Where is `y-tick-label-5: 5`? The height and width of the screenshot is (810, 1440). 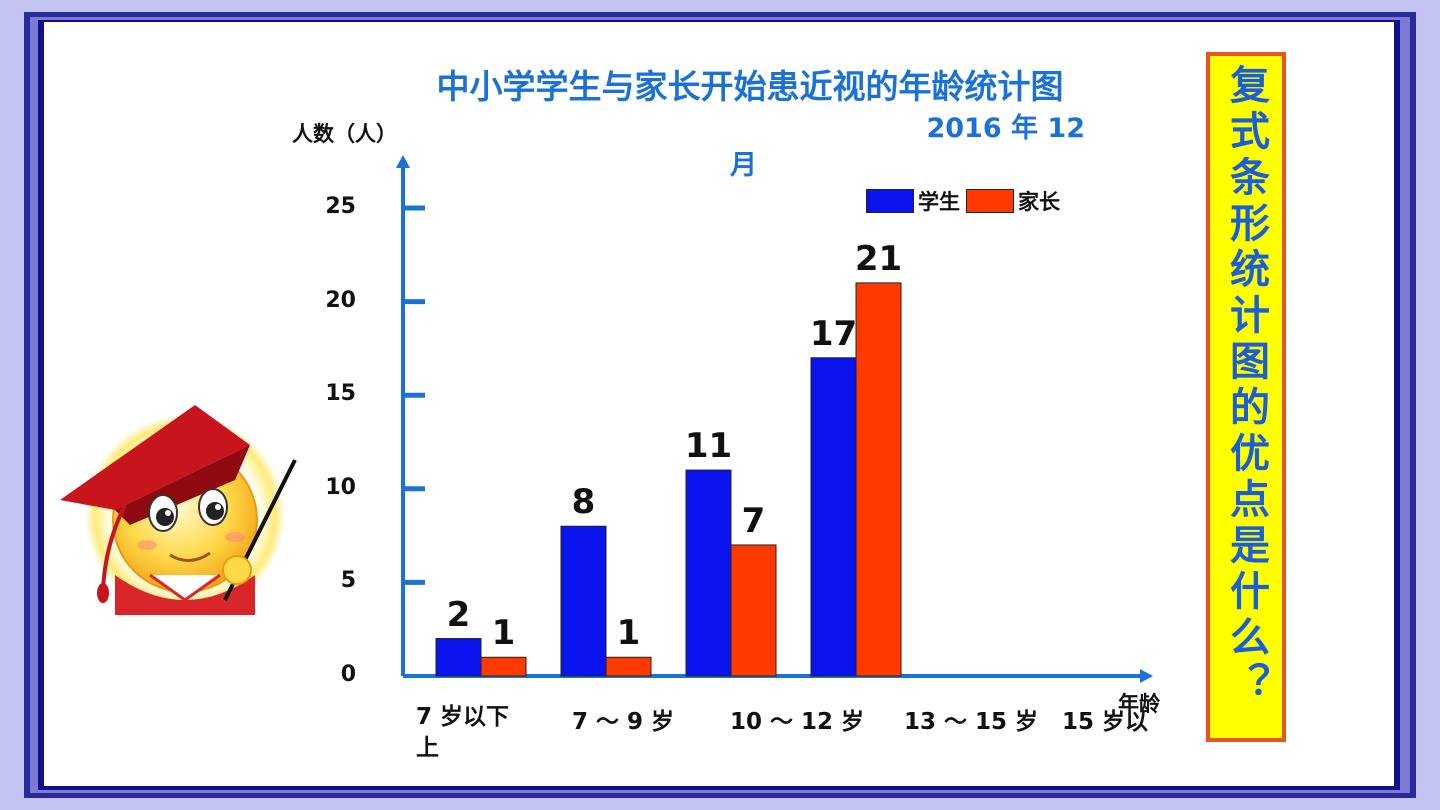
y-tick-label-5: 5 is located at coordinates (348, 581).